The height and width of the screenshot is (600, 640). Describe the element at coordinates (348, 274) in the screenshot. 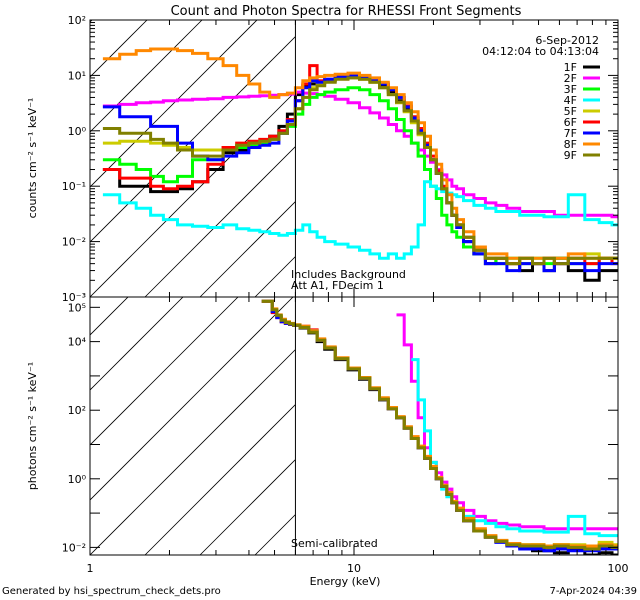

I see `annotation-background: Includes Background` at that location.